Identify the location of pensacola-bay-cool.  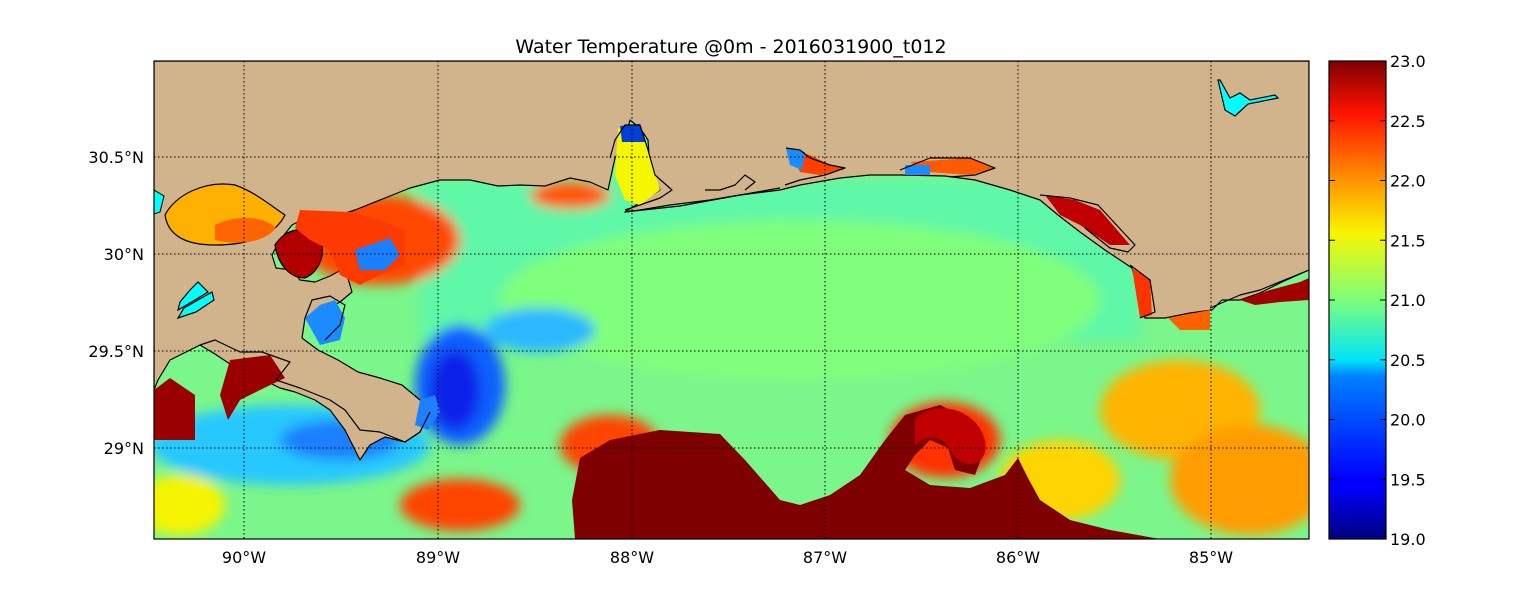
(795, 159).